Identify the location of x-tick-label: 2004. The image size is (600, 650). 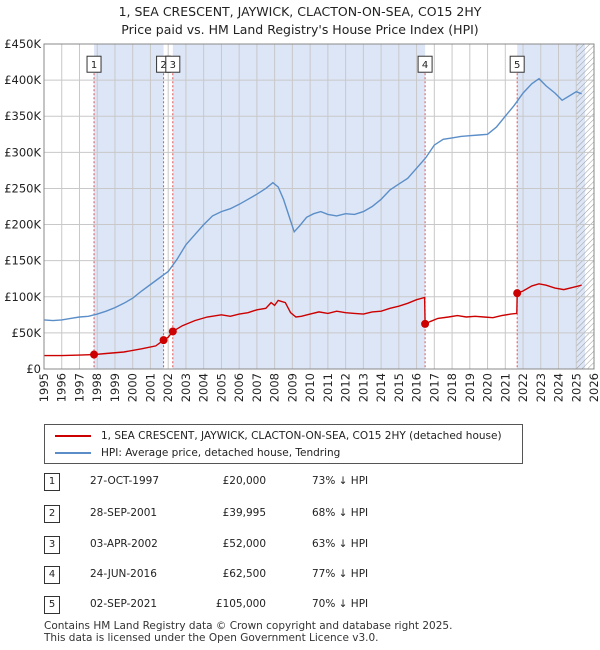
(204, 387).